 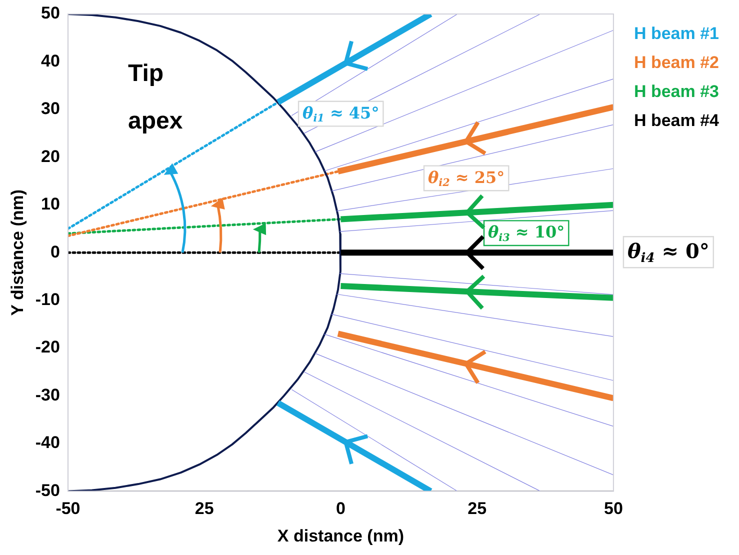 I want to click on x-tick-label: -50, so click(x=68, y=508).